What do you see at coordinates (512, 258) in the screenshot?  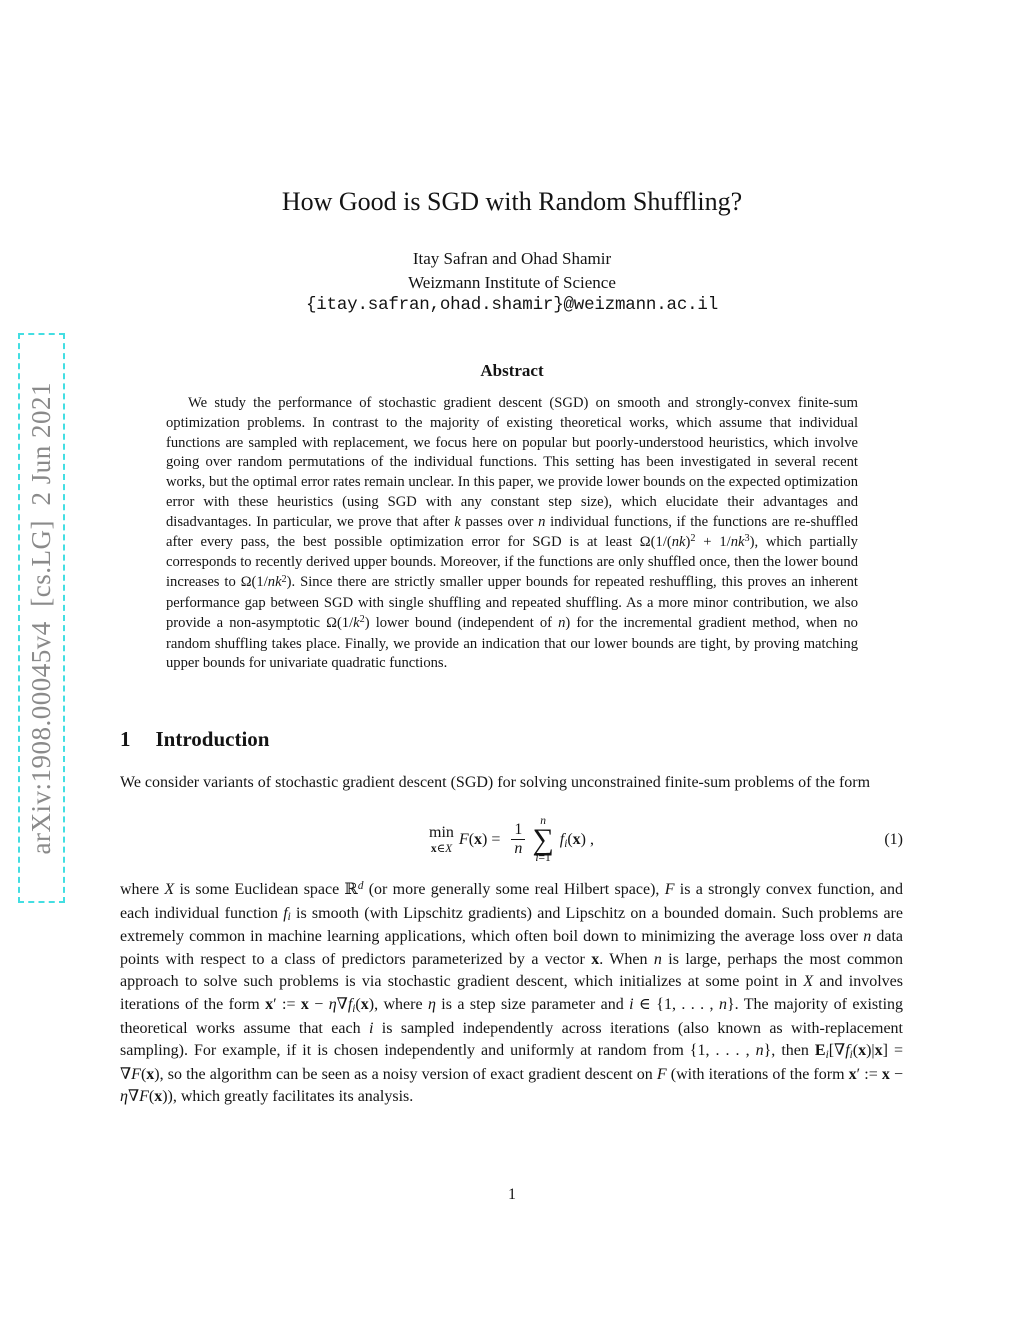 I see `authors: Itay Safran and Ohad Shamir` at bounding box center [512, 258].